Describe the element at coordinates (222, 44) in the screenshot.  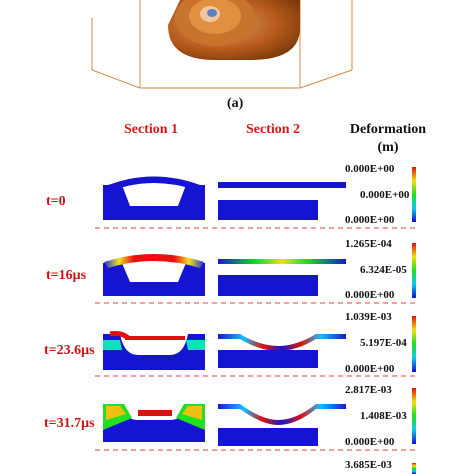
I see `cylinder-icon` at that location.